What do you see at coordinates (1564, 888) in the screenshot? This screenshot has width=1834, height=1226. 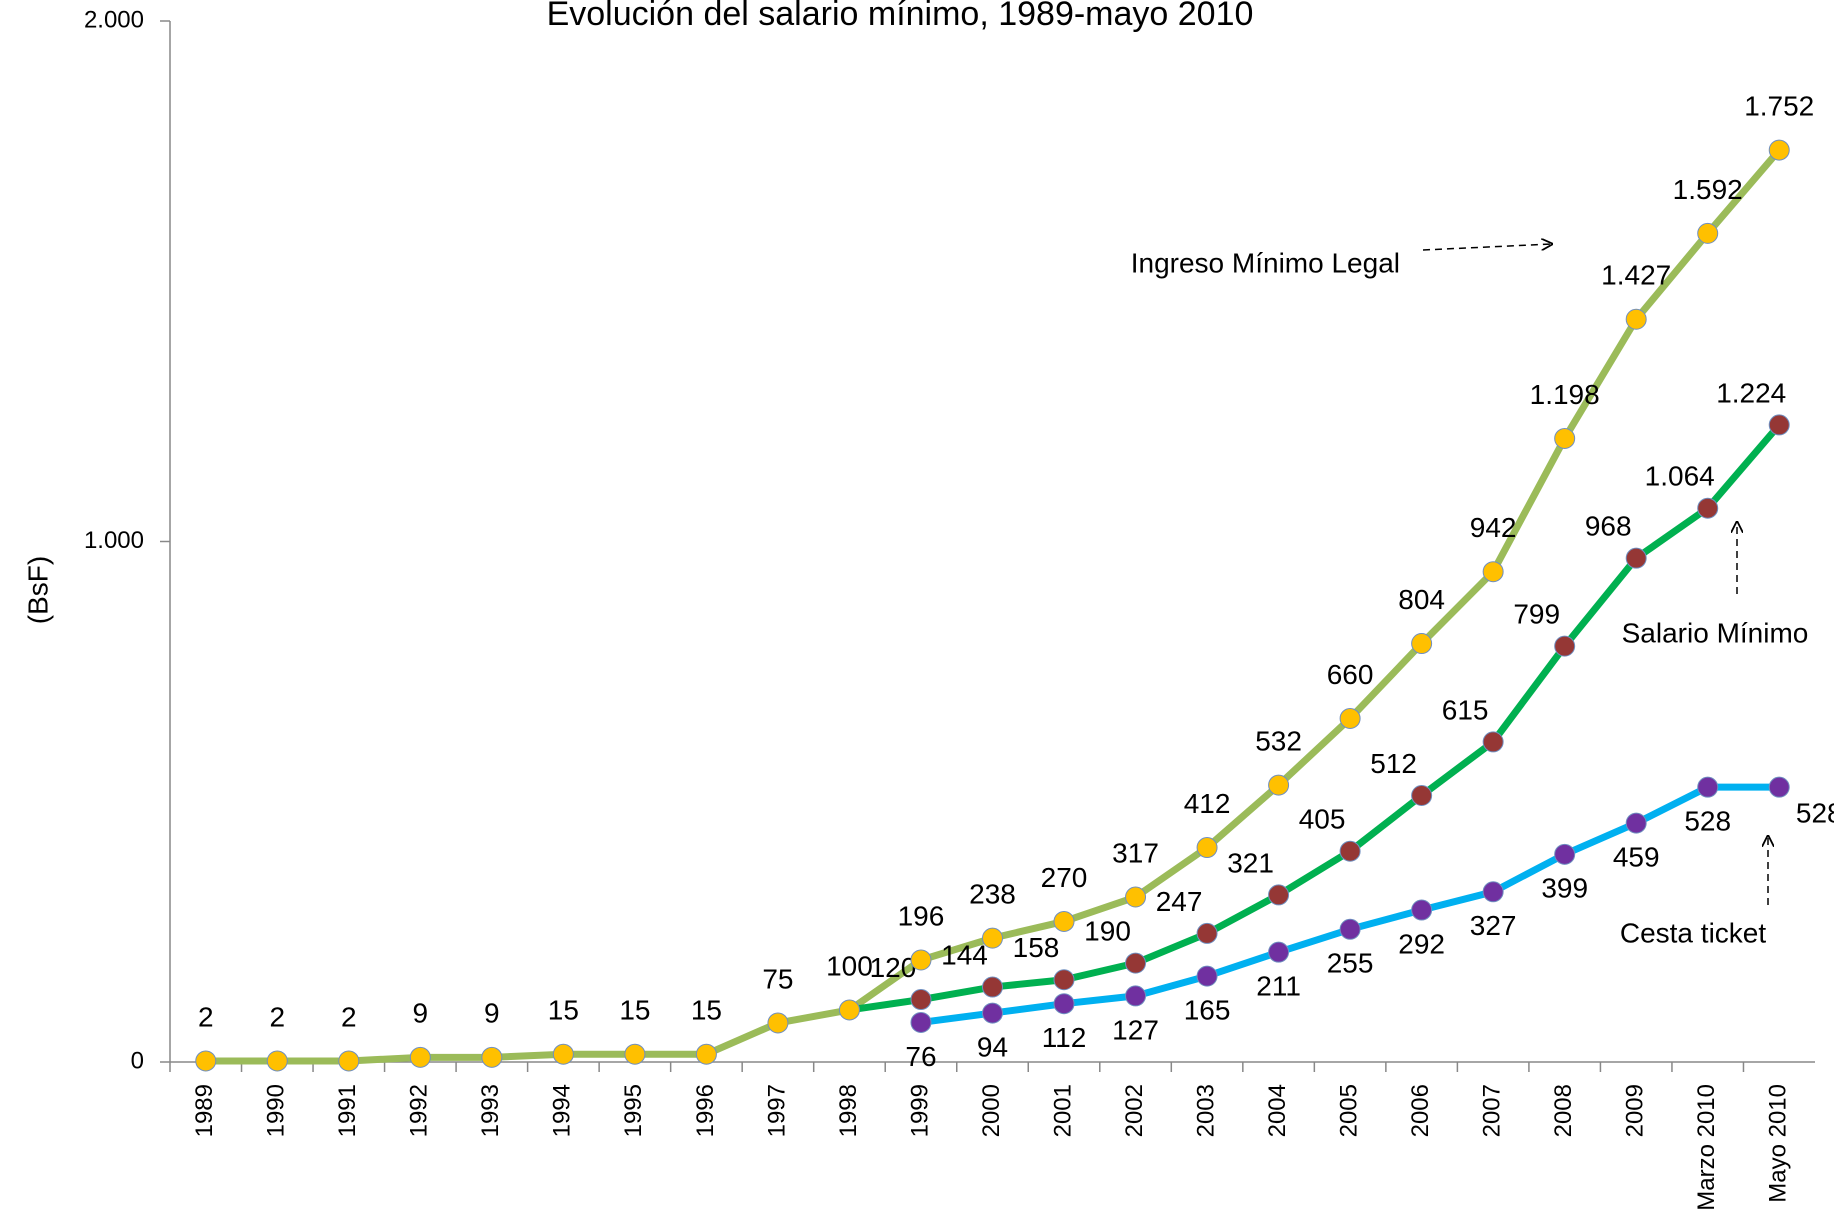 I see `data-label: 399` at bounding box center [1564, 888].